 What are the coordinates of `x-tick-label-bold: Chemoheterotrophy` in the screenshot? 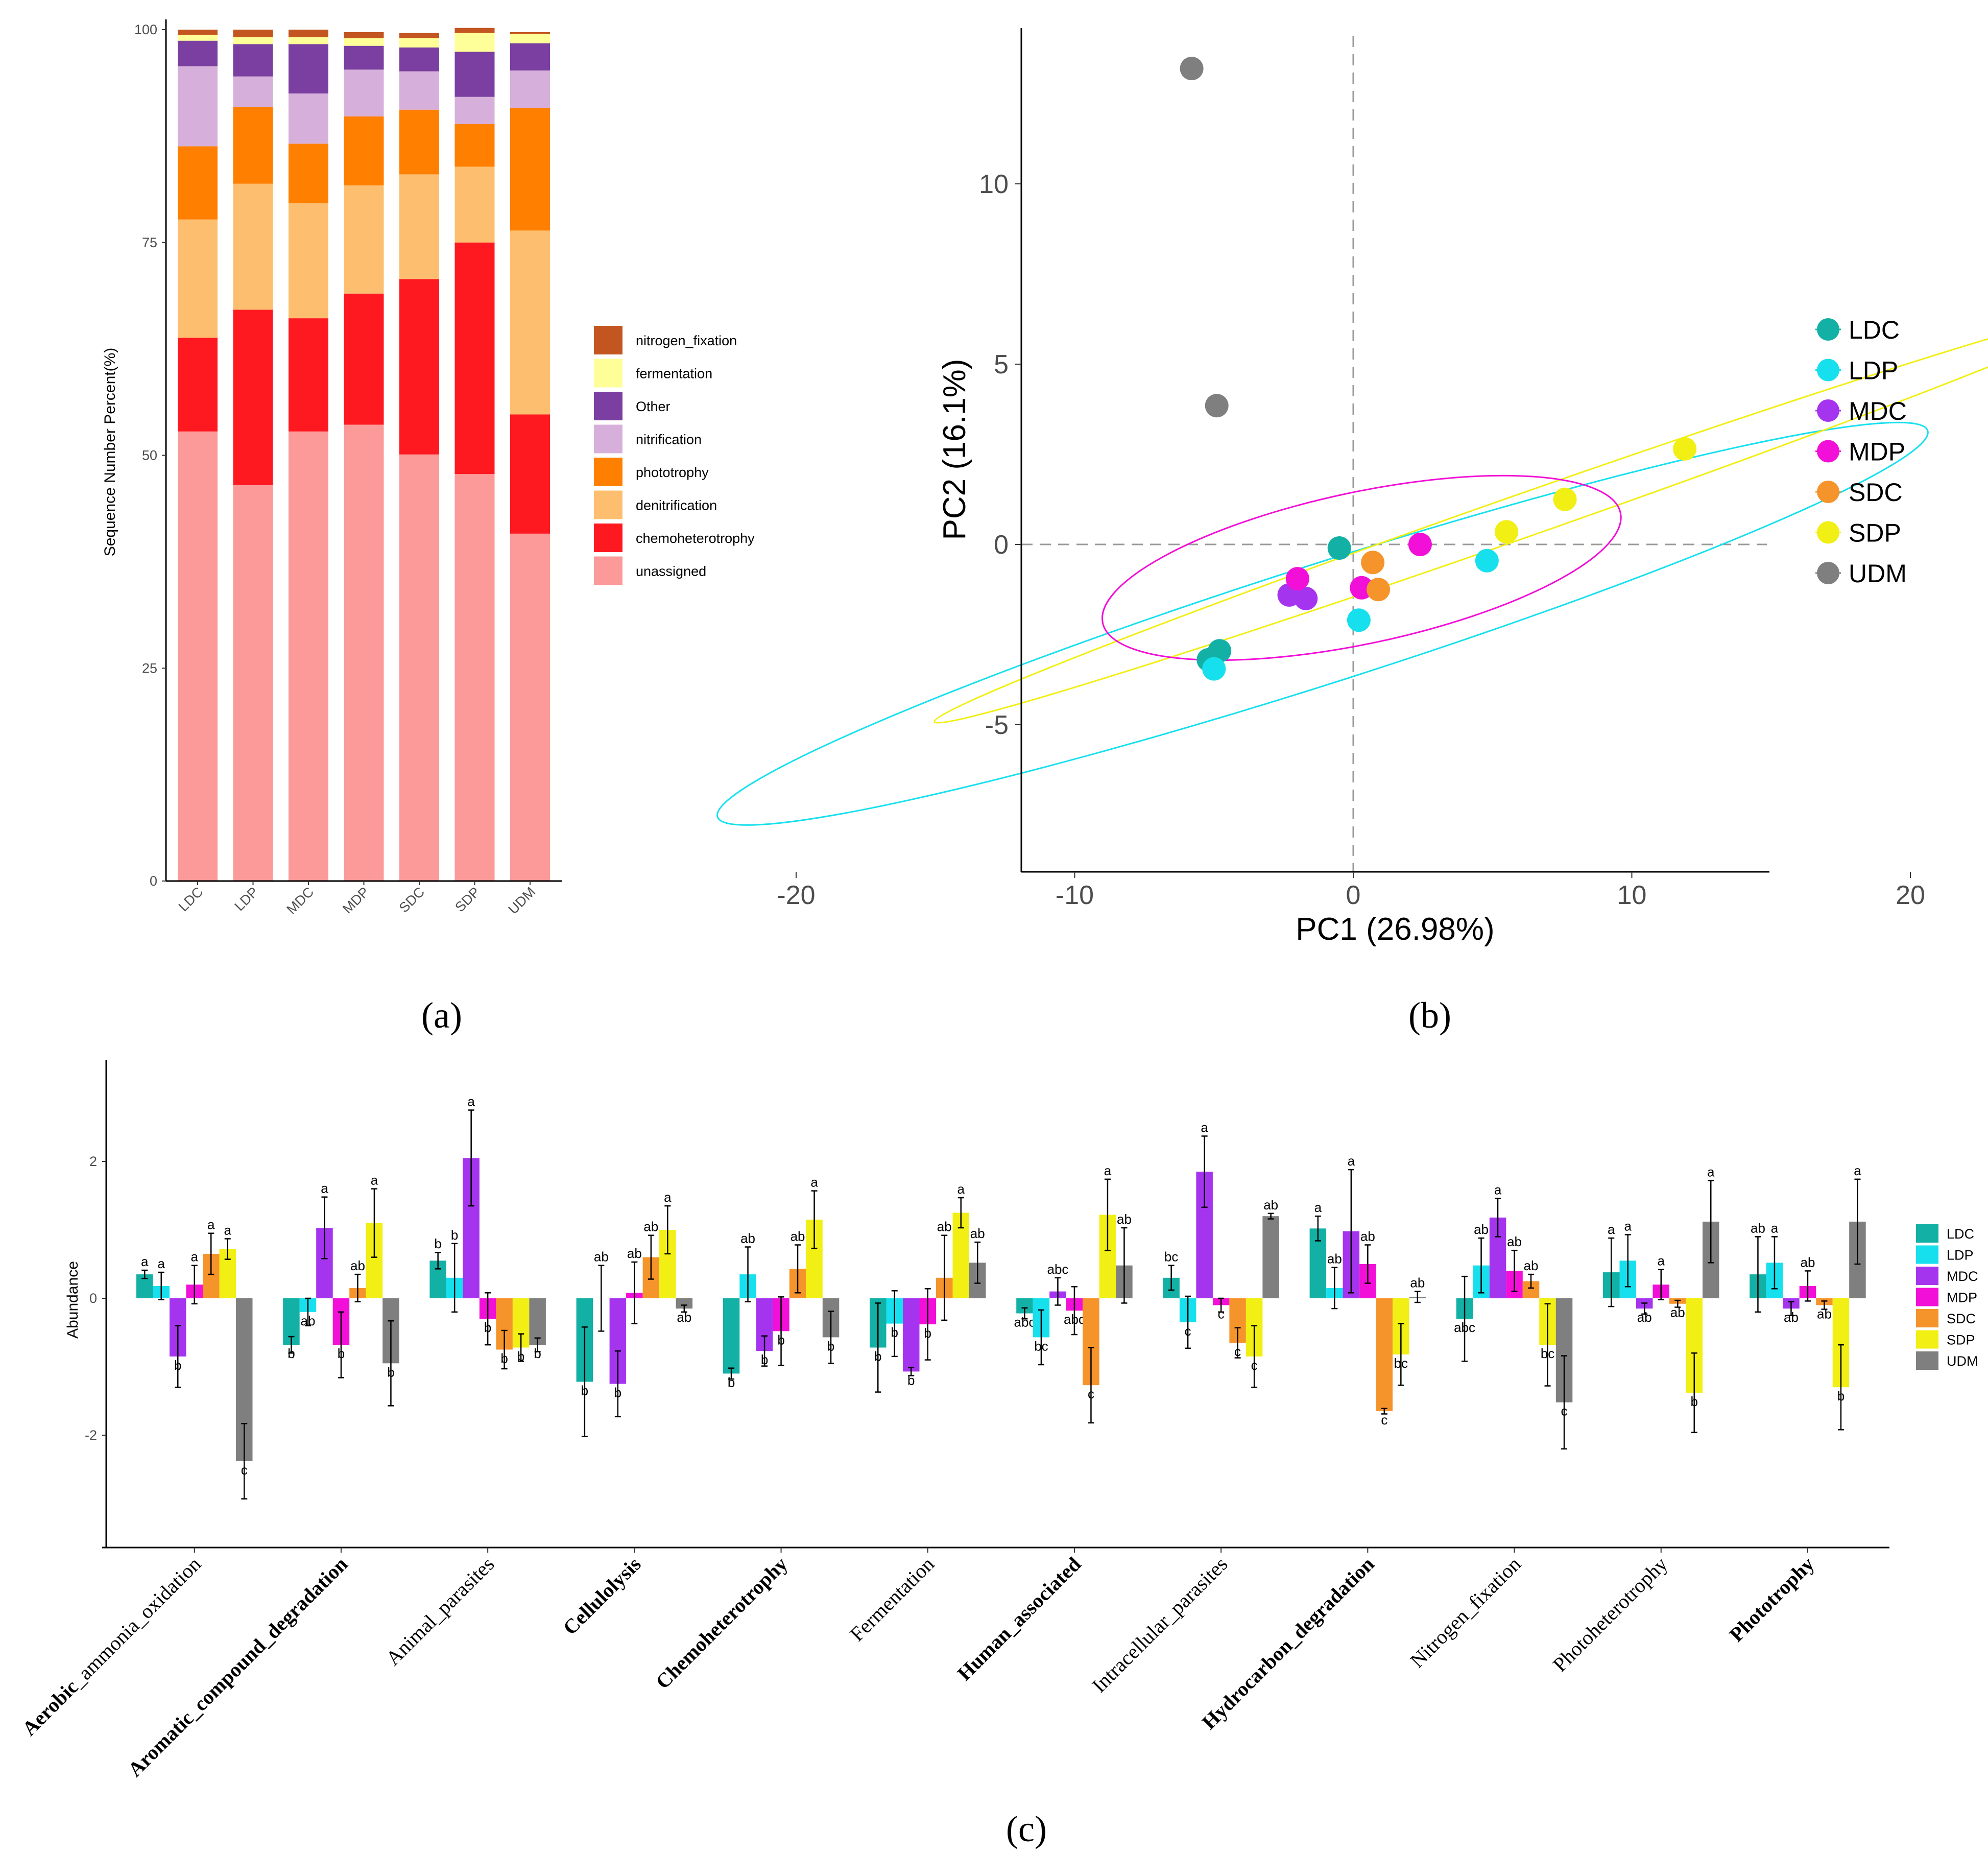 It's located at (722, 1623).